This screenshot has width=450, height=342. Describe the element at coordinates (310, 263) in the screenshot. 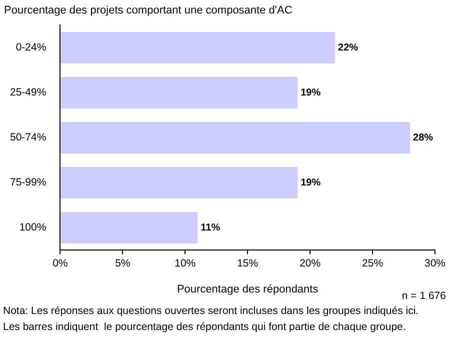

I see `x-tick-label: 20%` at that location.